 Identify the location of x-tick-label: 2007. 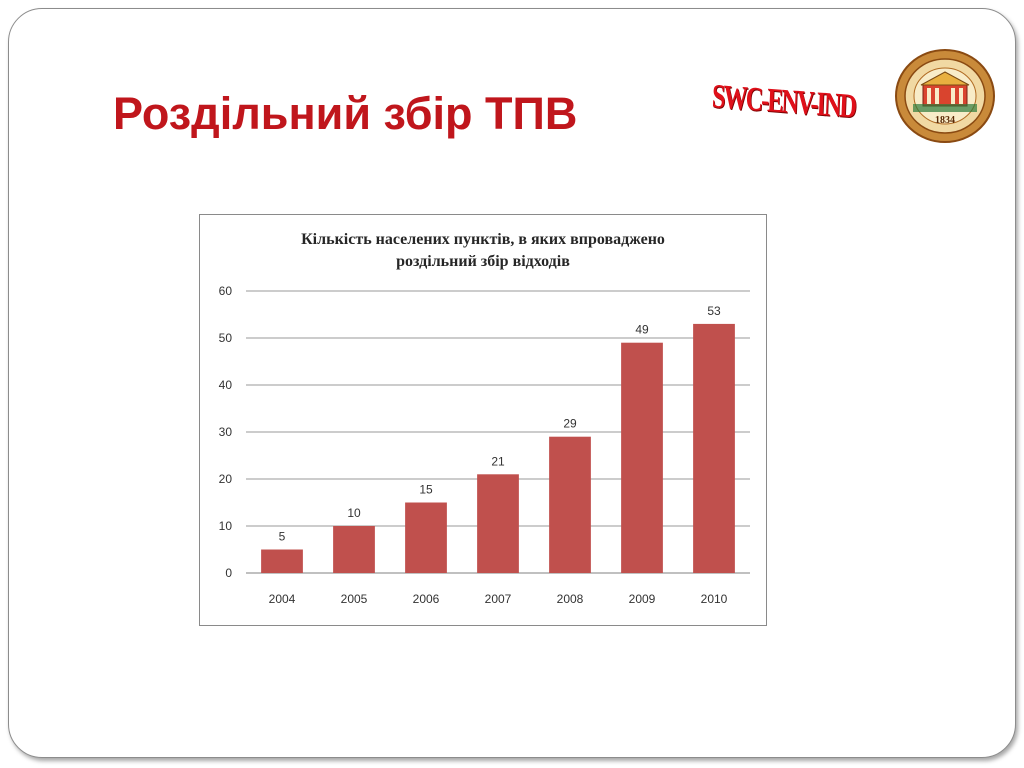
(498, 599).